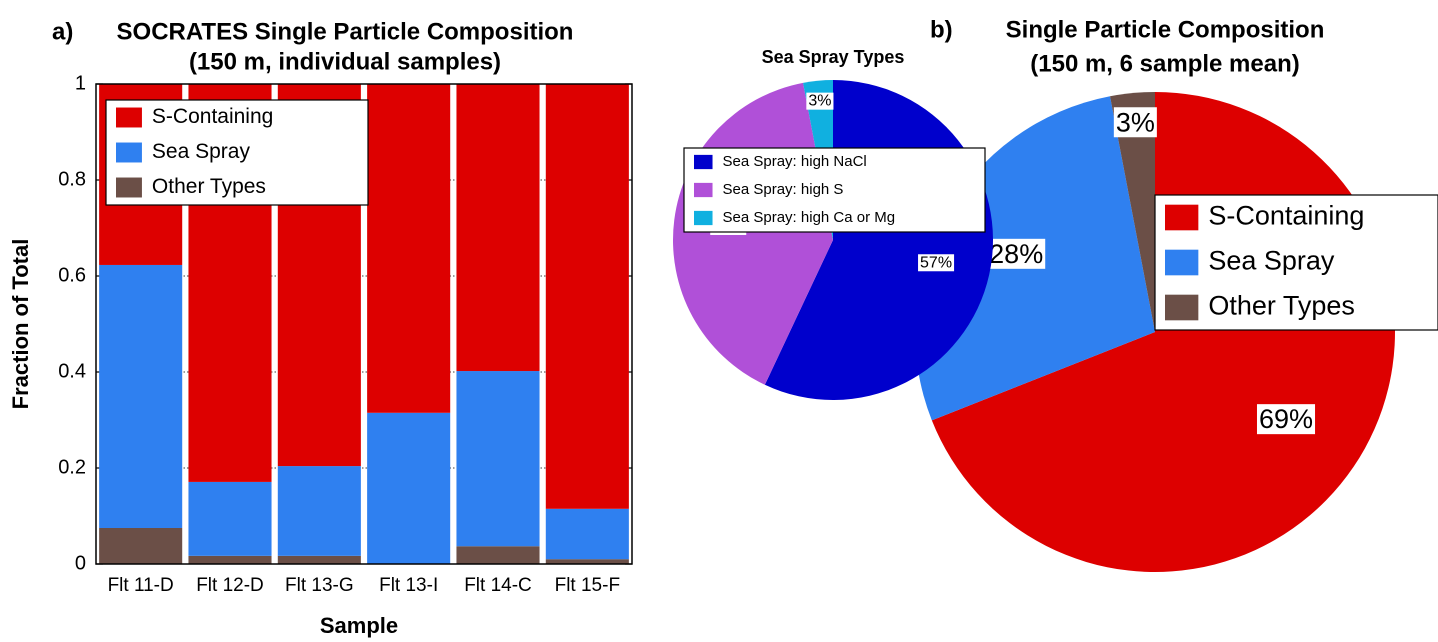  What do you see at coordinates (783, 189) in the screenshot?
I see `legend-label: Sea Spray: high S` at bounding box center [783, 189].